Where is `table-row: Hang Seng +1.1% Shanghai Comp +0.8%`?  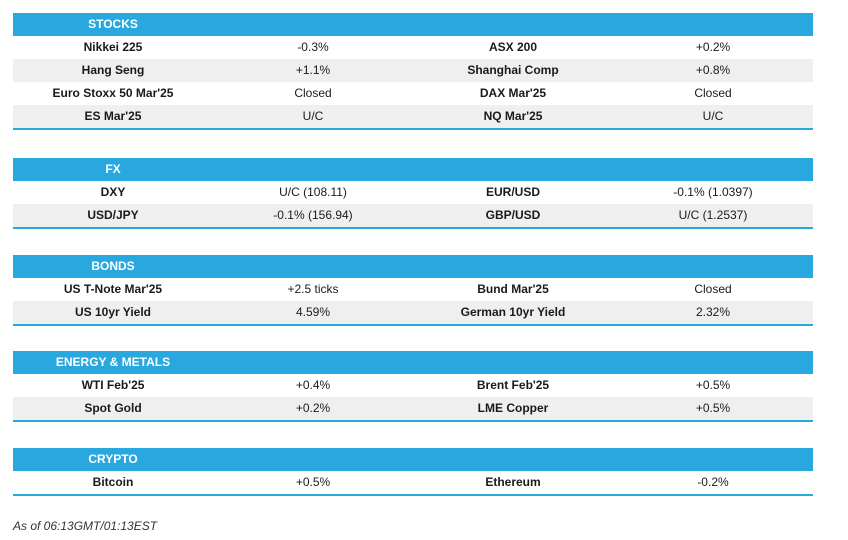
table-row: Hang Seng +1.1% Shanghai Comp +0.8% is located at coordinates (413, 70).